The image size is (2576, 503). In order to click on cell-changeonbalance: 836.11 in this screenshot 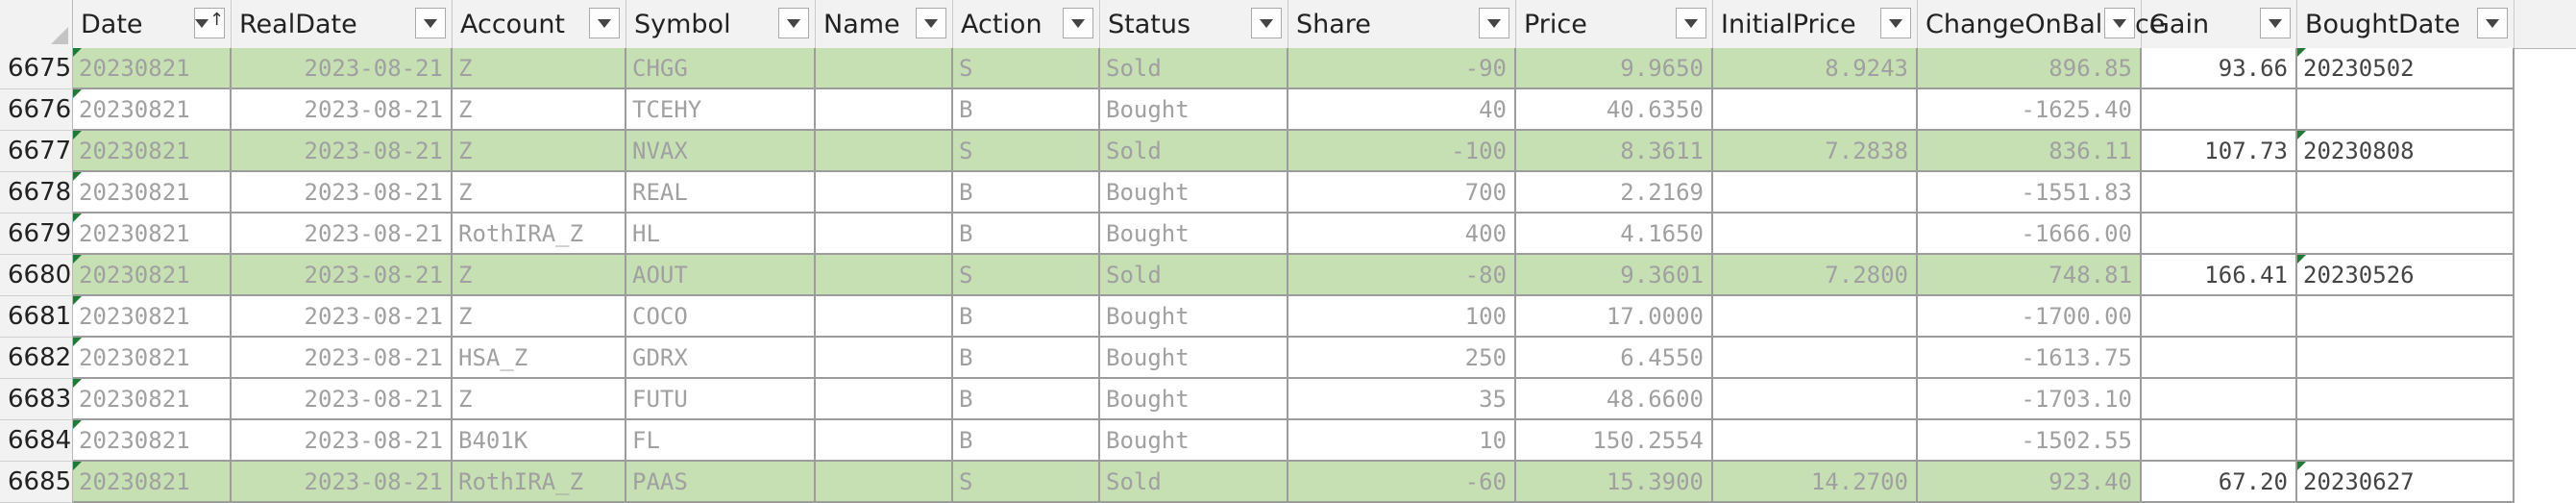, I will do `click(2030, 151)`.